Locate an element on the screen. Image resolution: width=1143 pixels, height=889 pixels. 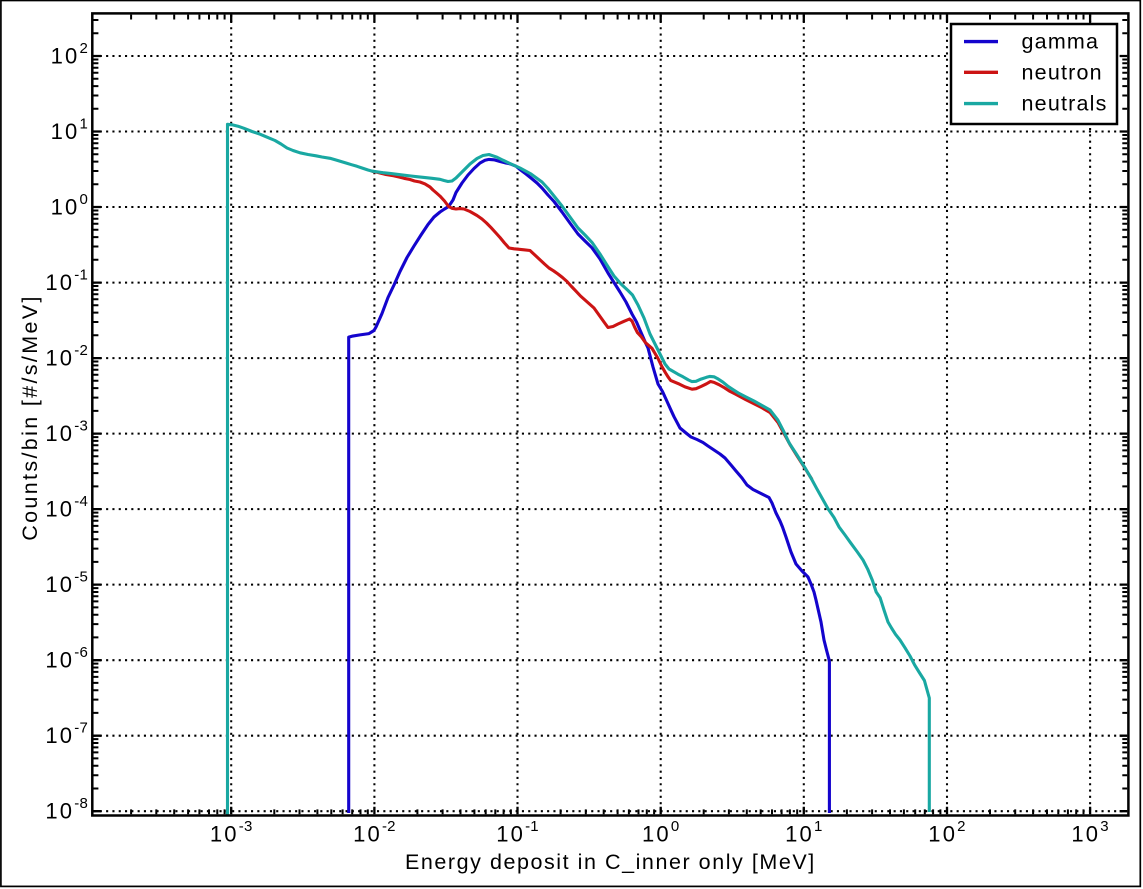
svg-text: 10⁻⁵ is located at coordinates (66, 582).